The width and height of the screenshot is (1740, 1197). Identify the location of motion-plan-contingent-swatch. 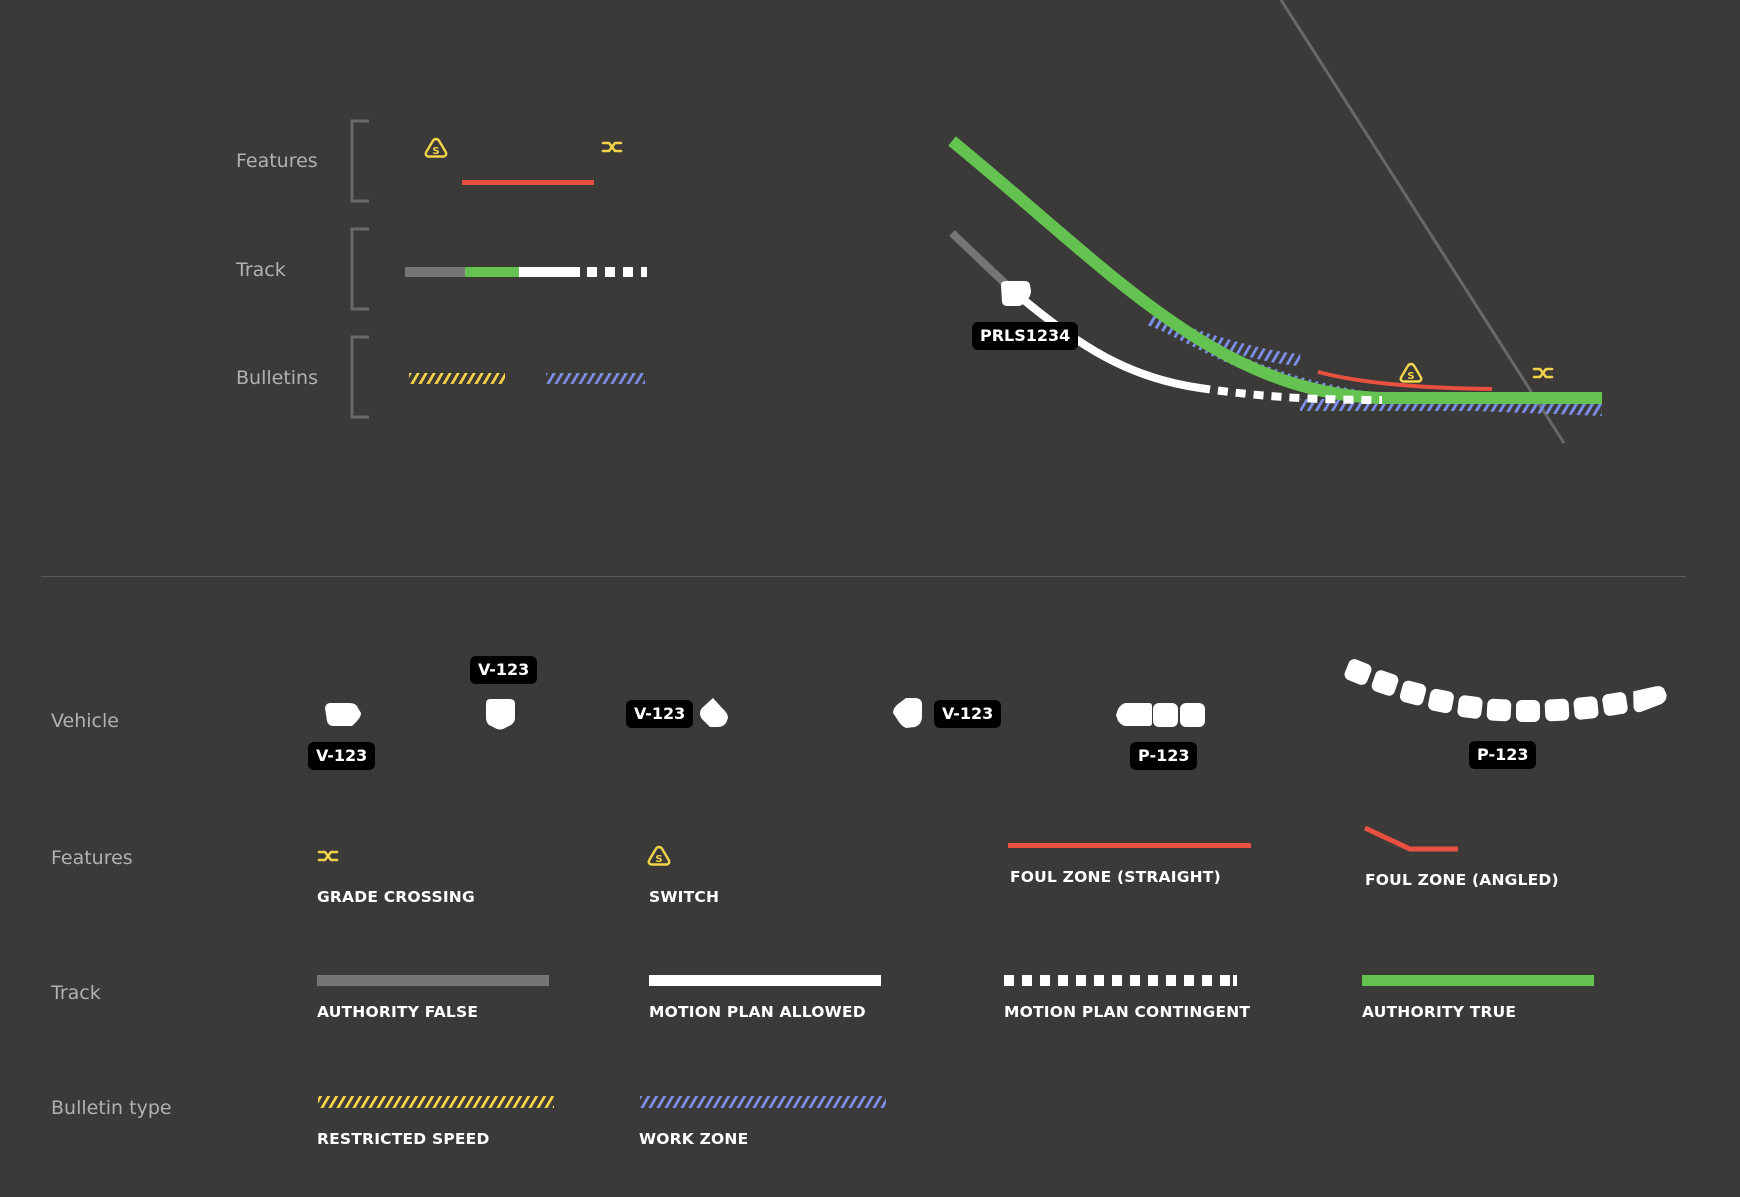
(1120, 980).